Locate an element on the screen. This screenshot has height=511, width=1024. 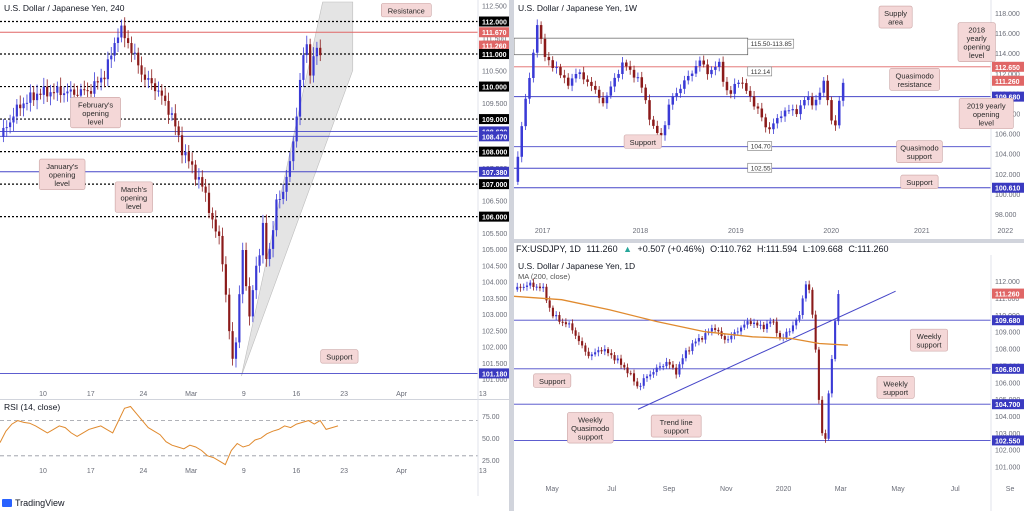
pane-divider-horizontal is located at coordinates (769, 241).